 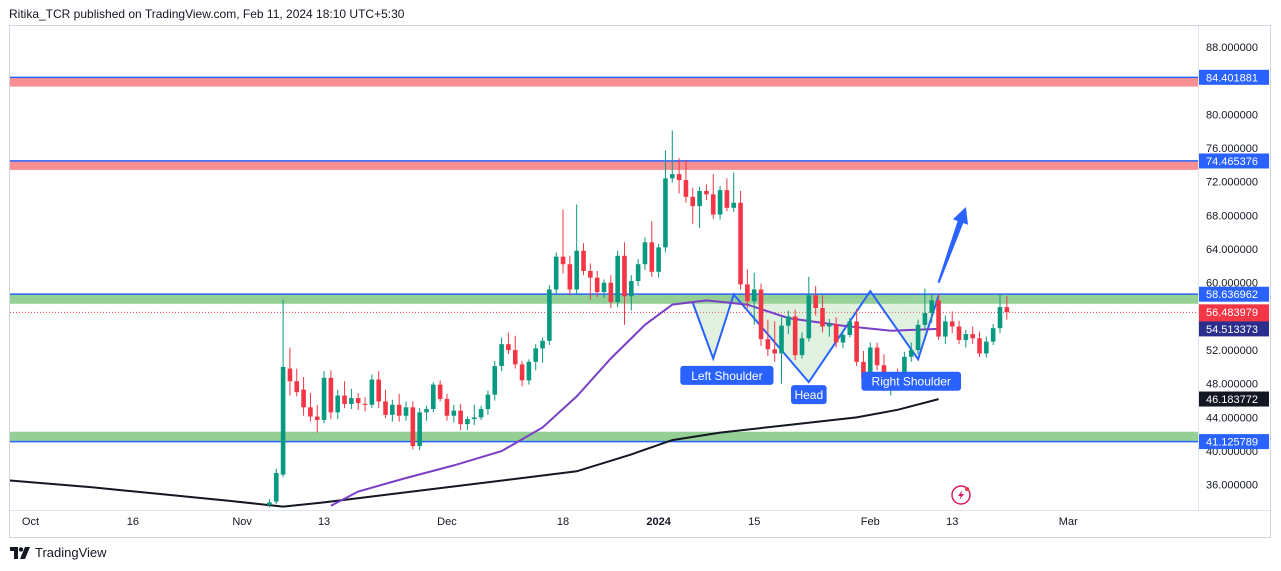 I want to click on y-tick-label: 52.000000, so click(x=1232, y=351).